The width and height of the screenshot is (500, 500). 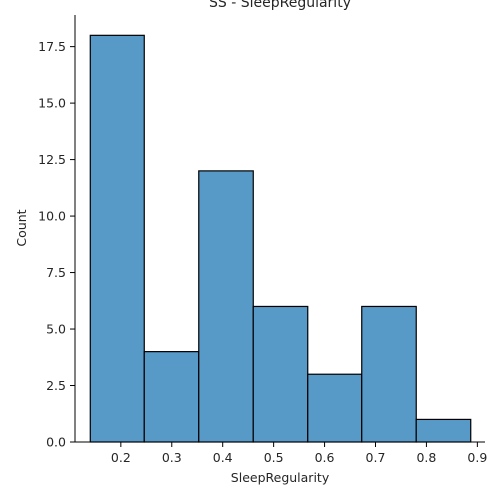 I want to click on x-tick-label: 0.5, so click(x=274, y=457).